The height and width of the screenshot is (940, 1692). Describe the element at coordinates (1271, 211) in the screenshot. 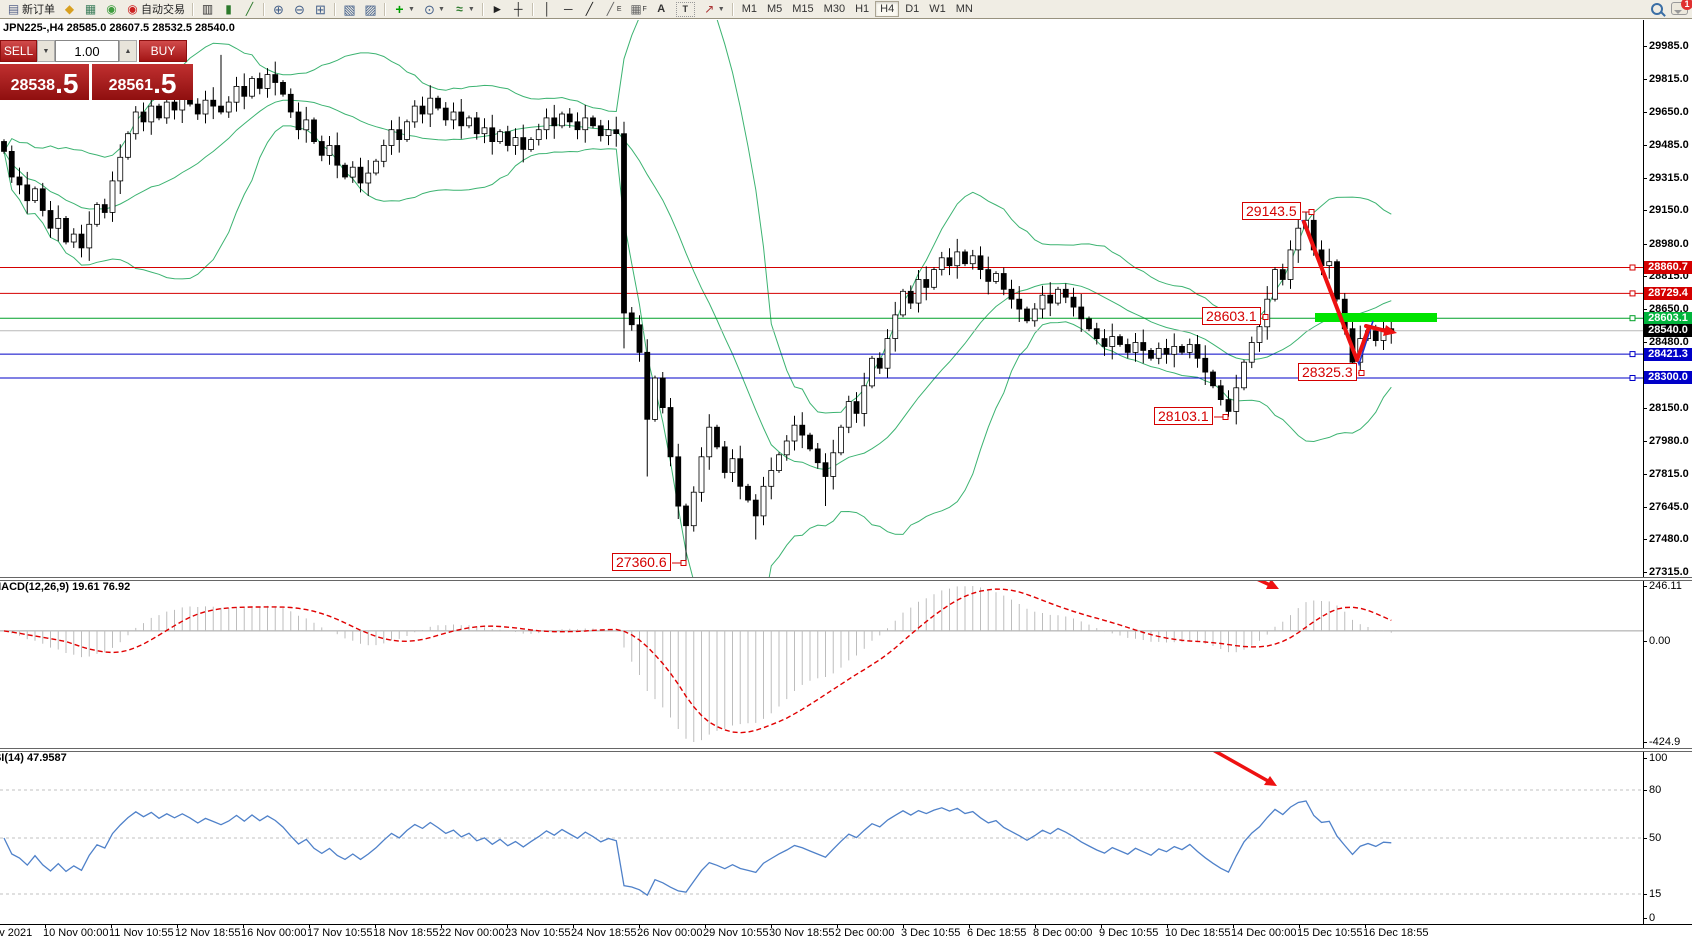

I see `price-annotation: 29143.5` at that location.